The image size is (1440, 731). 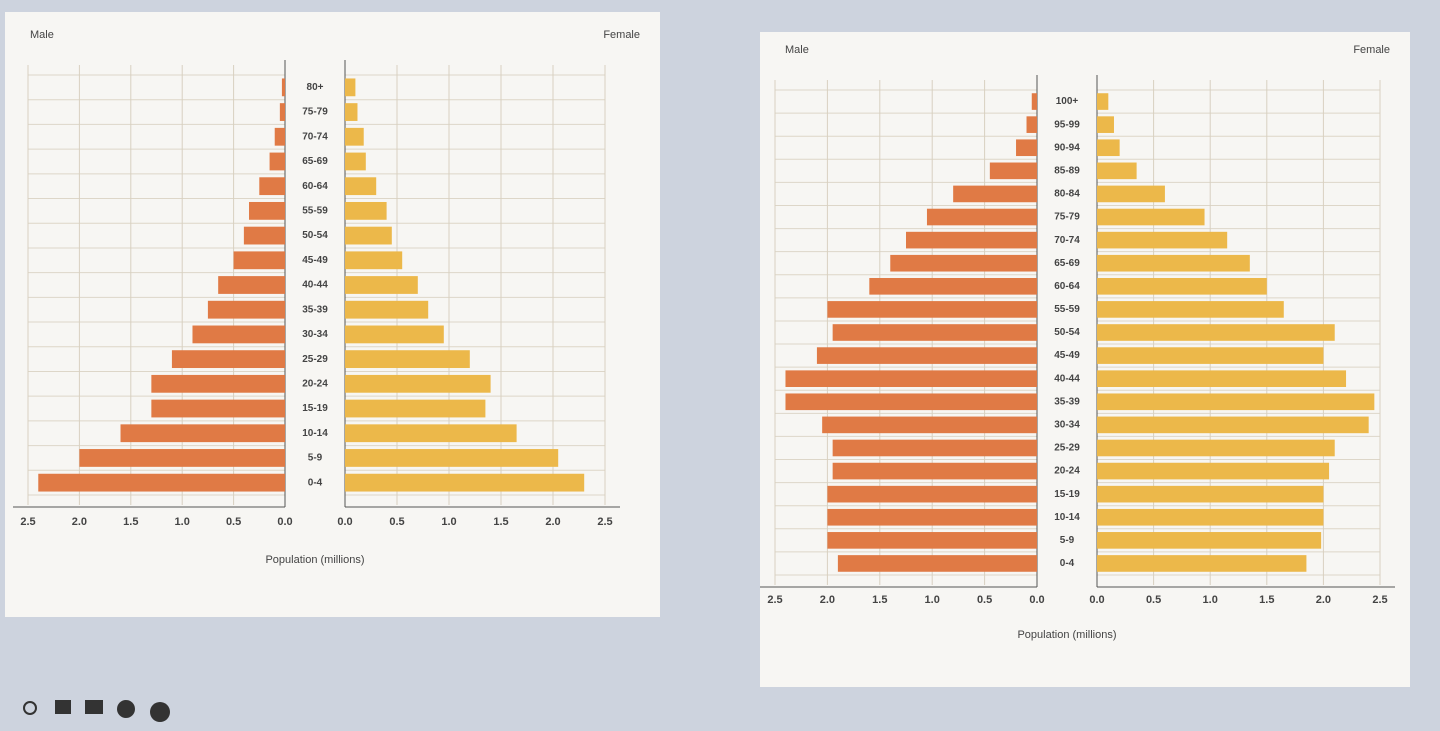 What do you see at coordinates (1067, 170) in the screenshot?
I see `age-label: 85-89` at bounding box center [1067, 170].